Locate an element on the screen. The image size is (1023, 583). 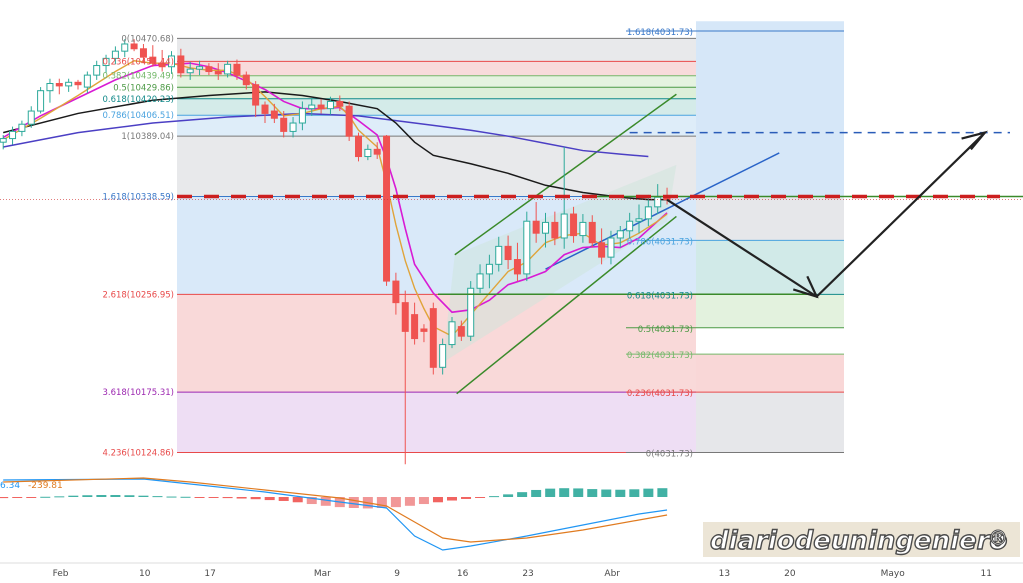
fib-level-label: 0.786(10406.51) is located at coordinates (138, 116).